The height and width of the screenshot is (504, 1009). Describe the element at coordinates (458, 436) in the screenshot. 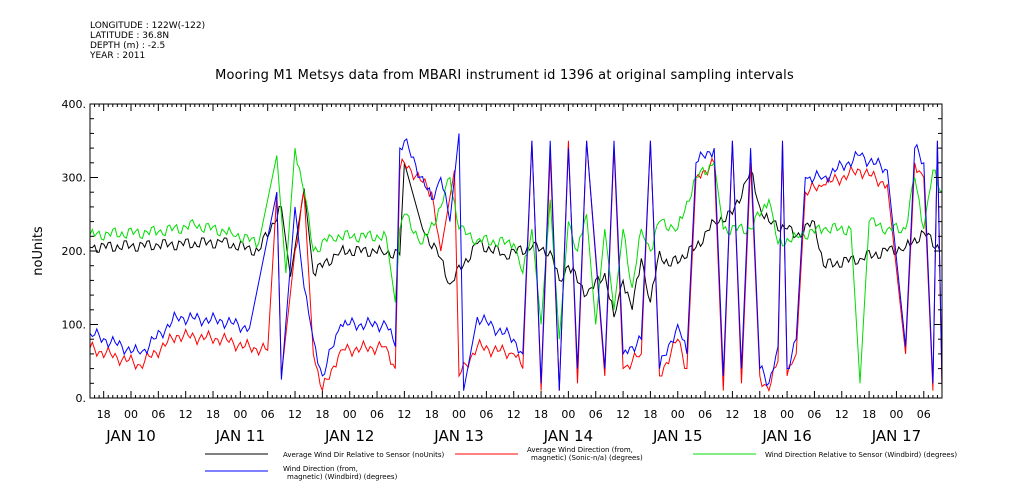

I see `x-day-label: JAN 13` at that location.